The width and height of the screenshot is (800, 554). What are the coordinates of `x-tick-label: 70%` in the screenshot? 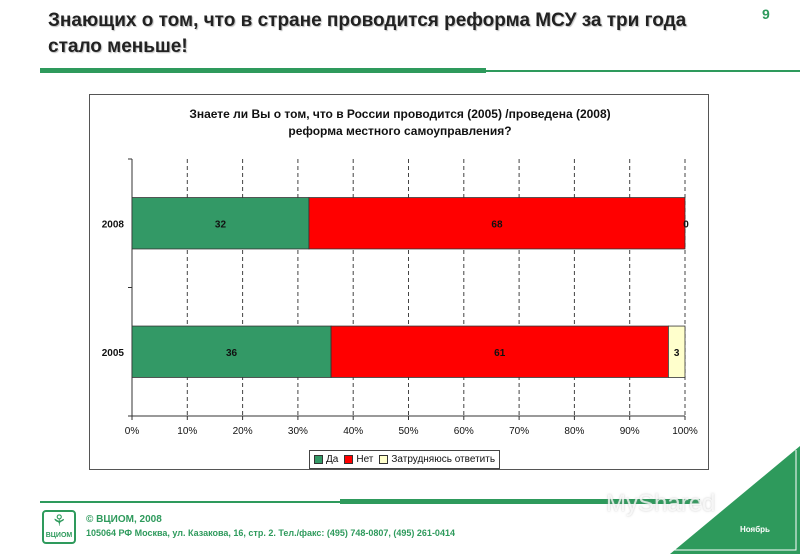 It's located at (519, 431).